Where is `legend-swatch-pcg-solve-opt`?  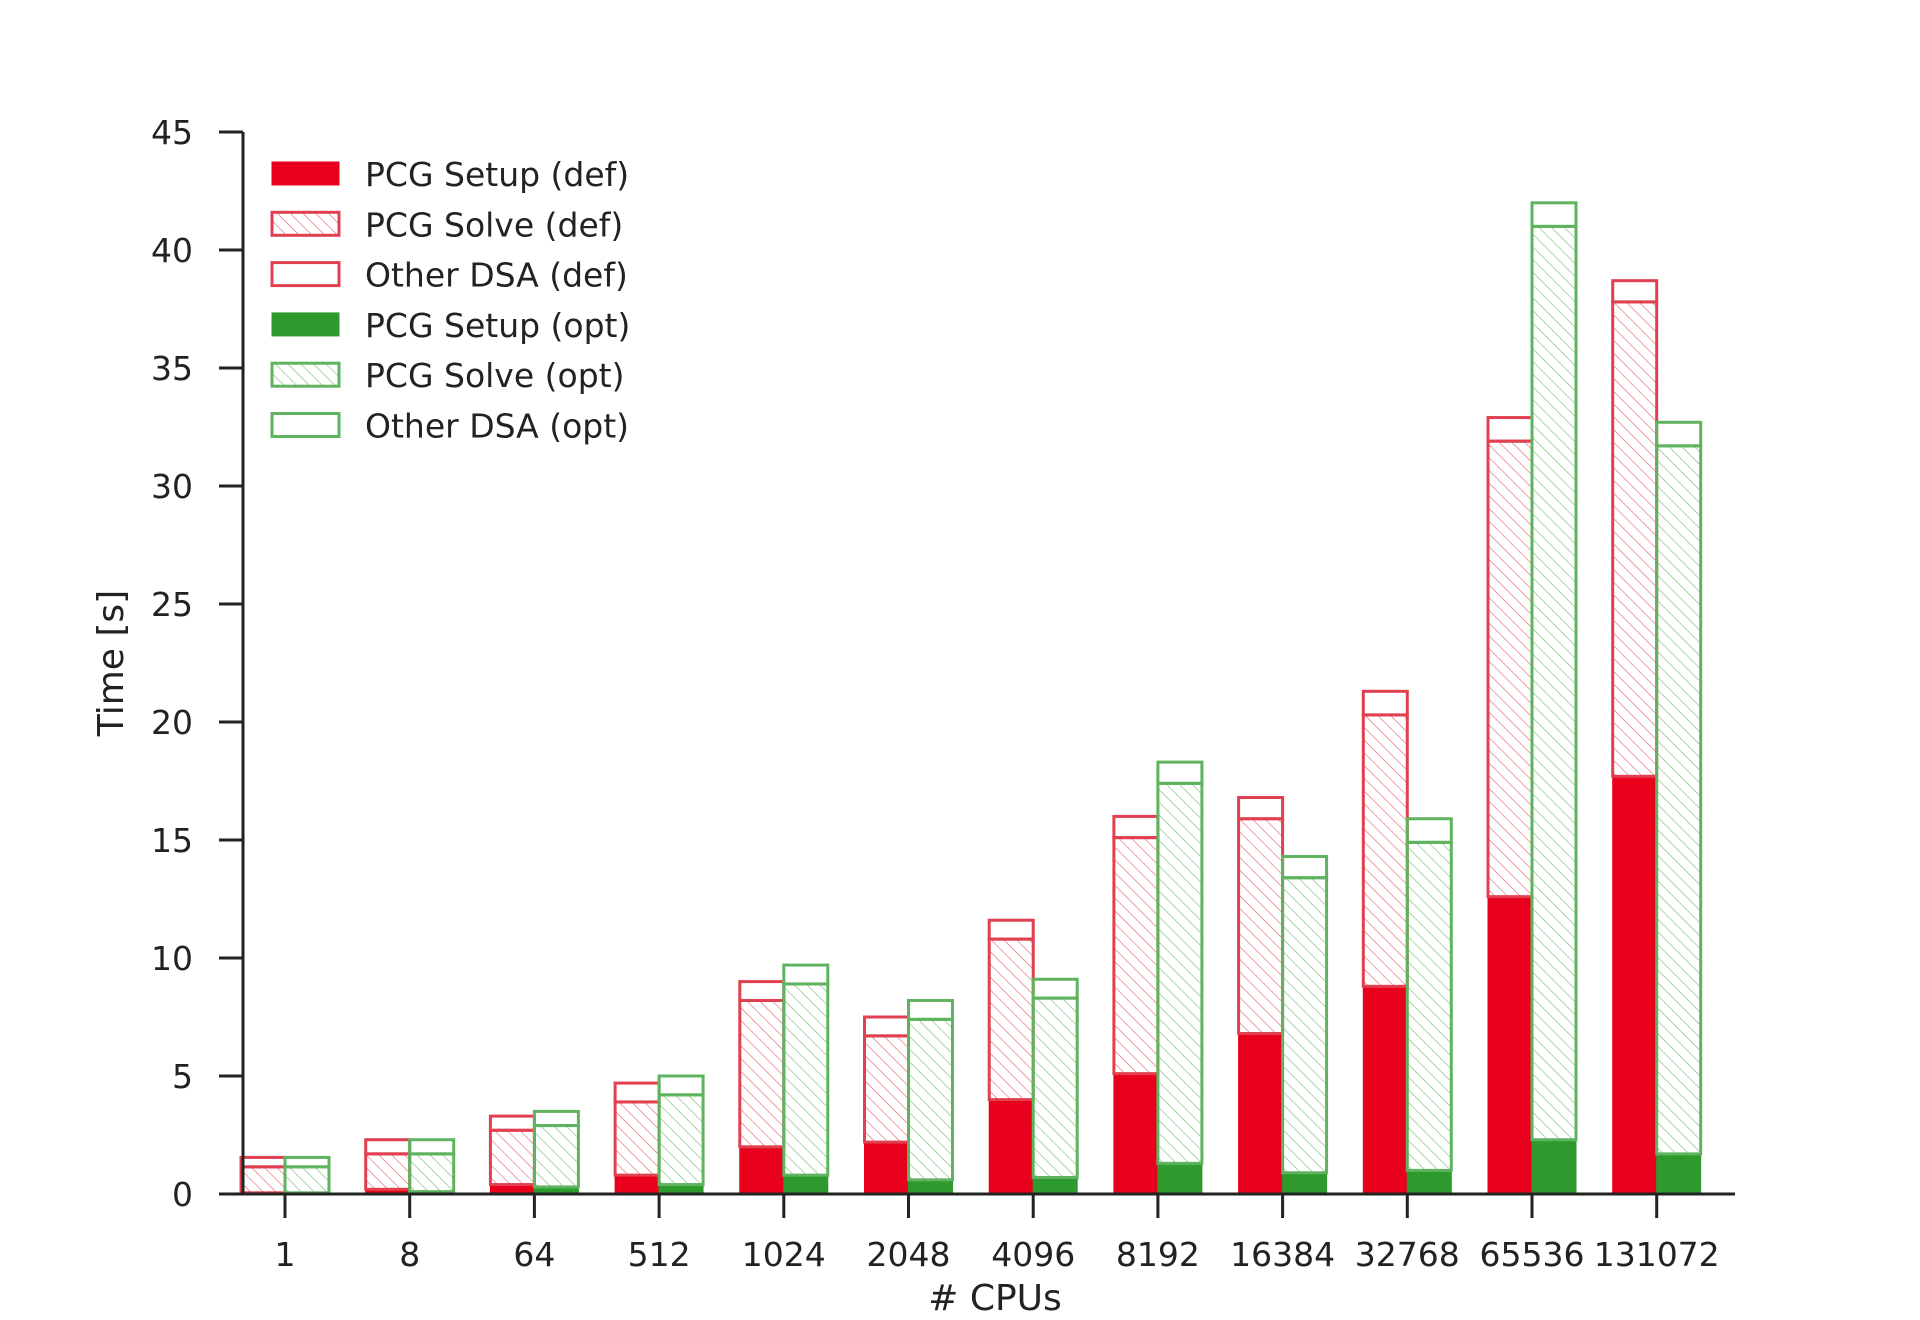
legend-swatch-pcg-solve-opt is located at coordinates (305, 374).